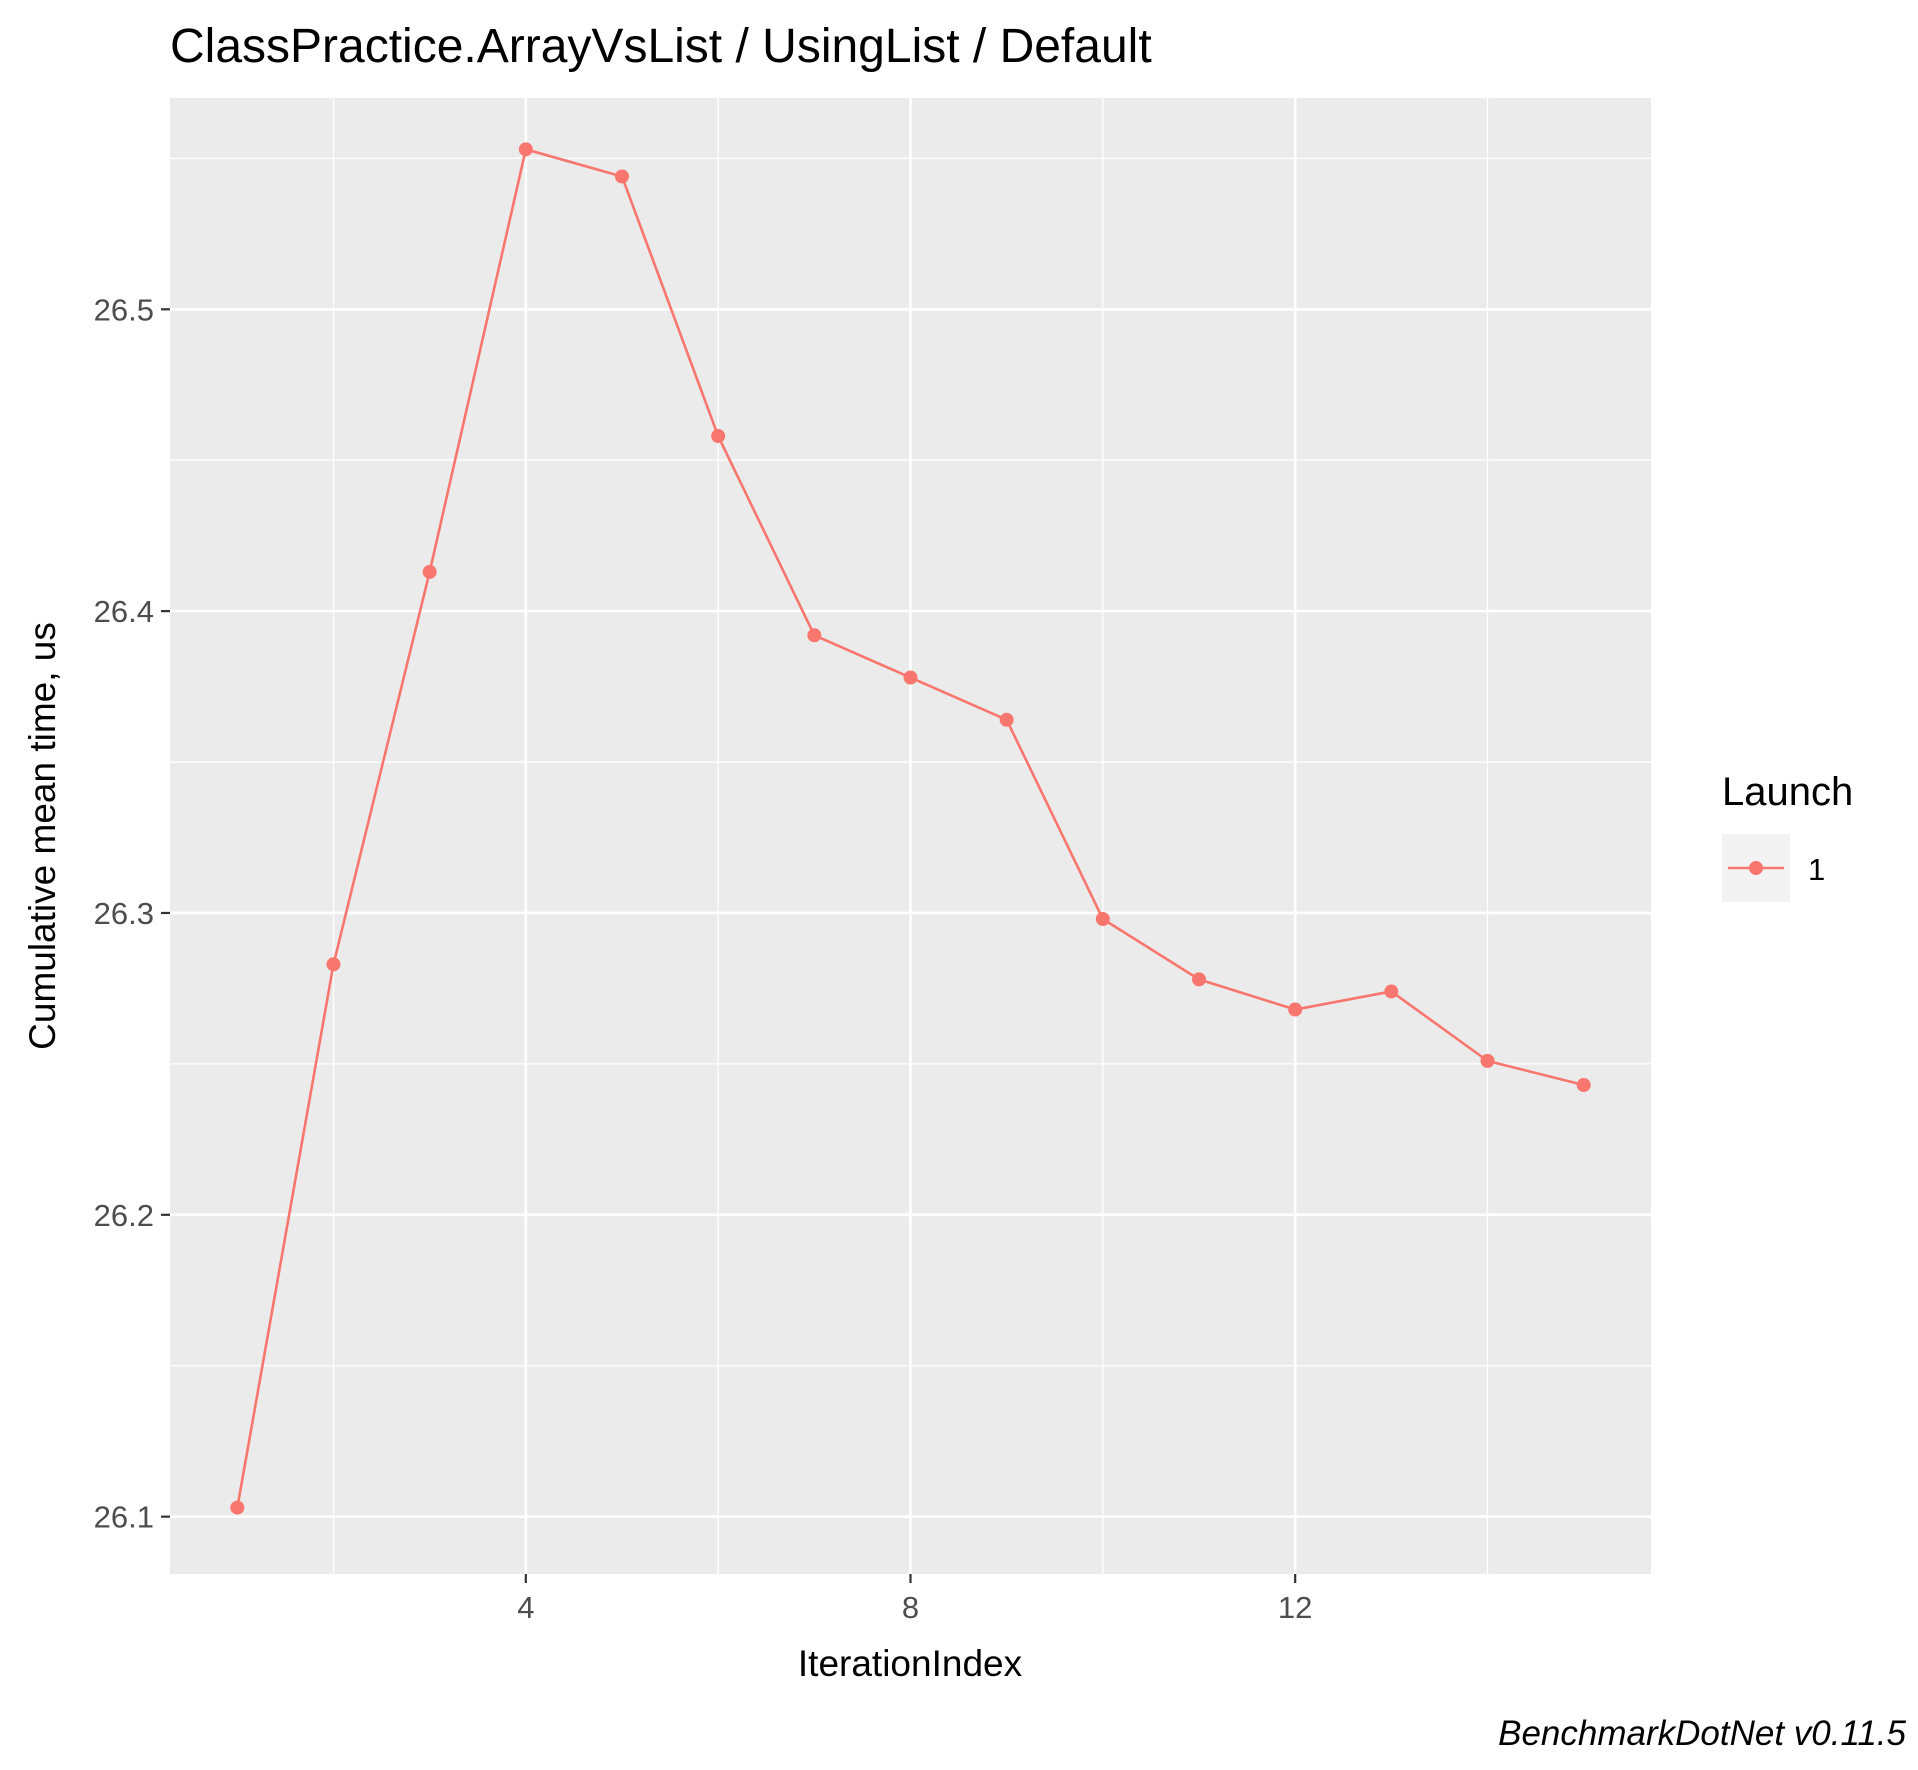  Describe the element at coordinates (910, 1607) in the screenshot. I see `x-tick-label: 8` at that location.